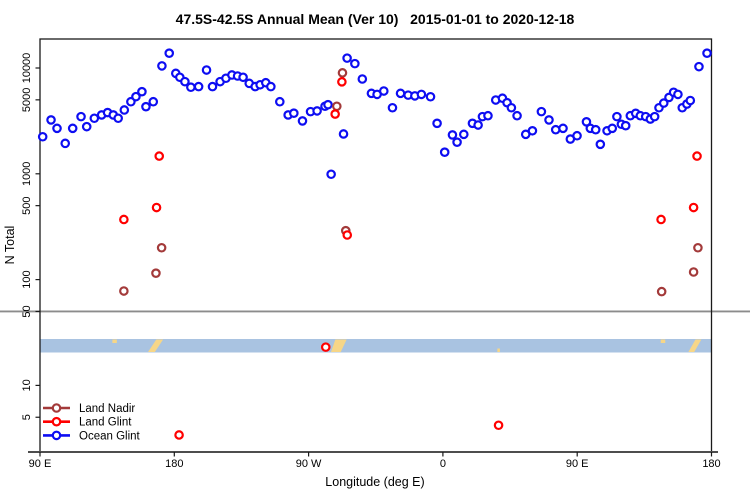 The image size is (750, 500). Describe the element at coordinates (374, 482) in the screenshot. I see `x-axis-title: Longitude (deg E)` at that location.